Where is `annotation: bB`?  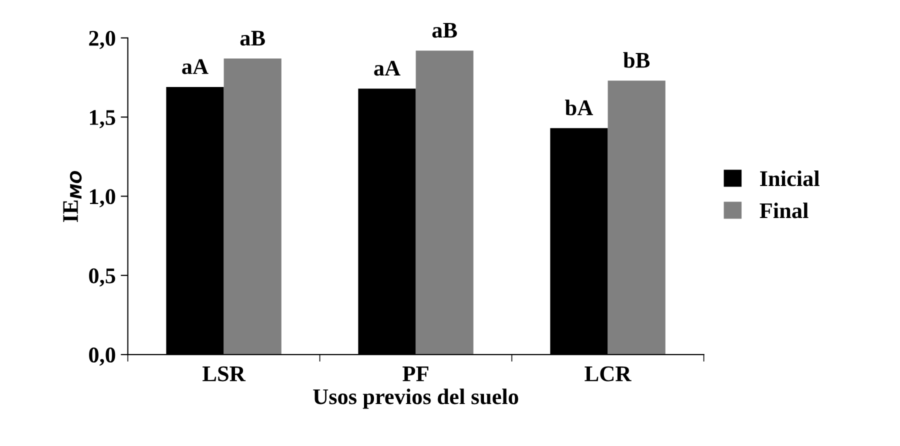 annotation: bB is located at coordinates (636, 60).